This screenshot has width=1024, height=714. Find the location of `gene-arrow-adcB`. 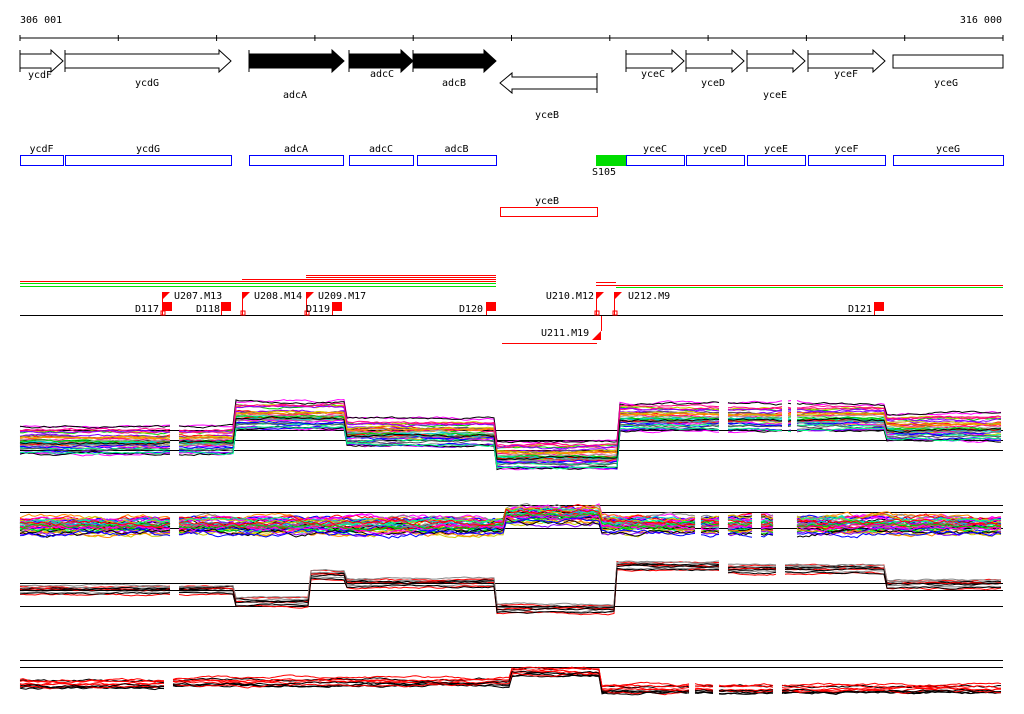

gene-arrow-adcB is located at coordinates (454, 61).